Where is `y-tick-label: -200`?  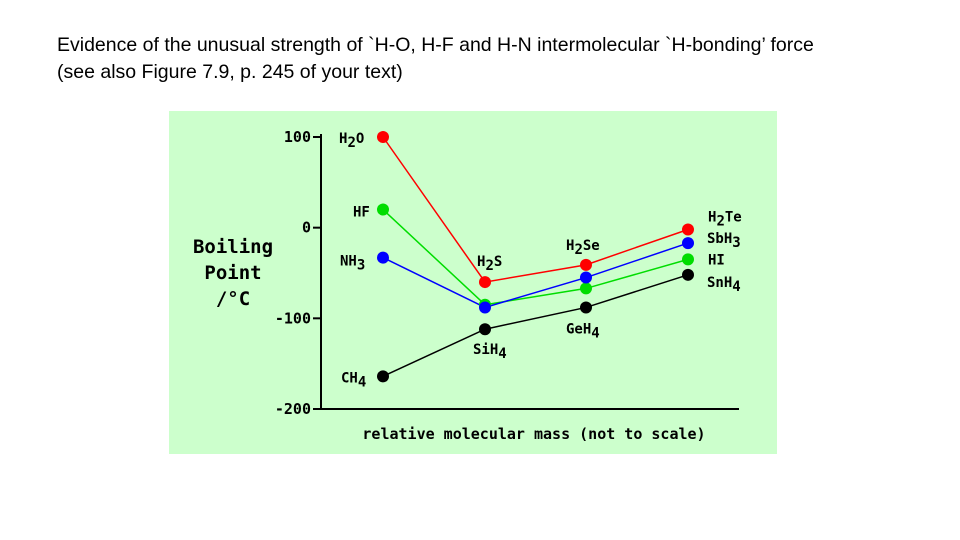 y-tick-label: -200 is located at coordinates (293, 409).